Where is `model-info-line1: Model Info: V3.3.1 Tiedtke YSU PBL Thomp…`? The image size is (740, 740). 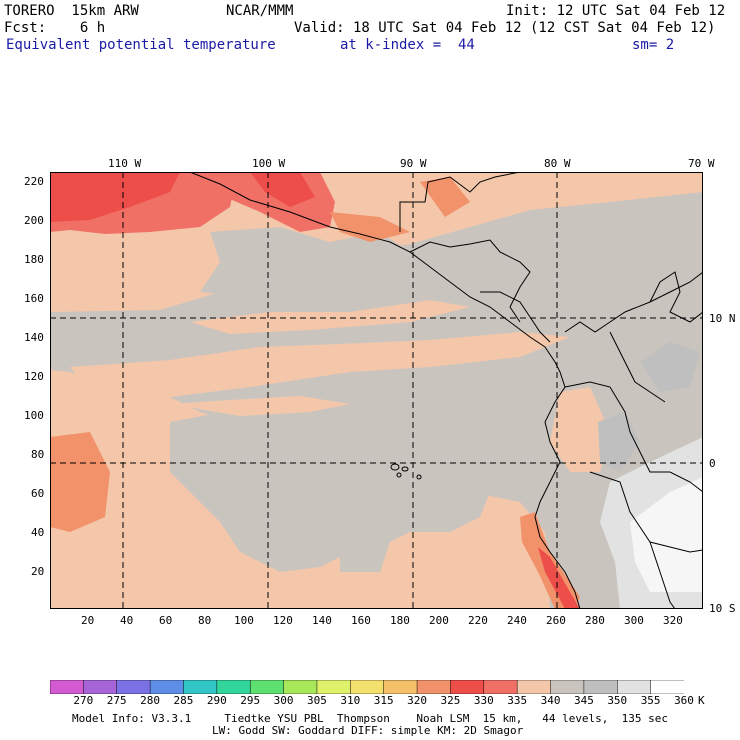 model-info-line1: Model Info: V3.3.1 Tiedtke YSU PBL Thomp… is located at coordinates (370, 718).